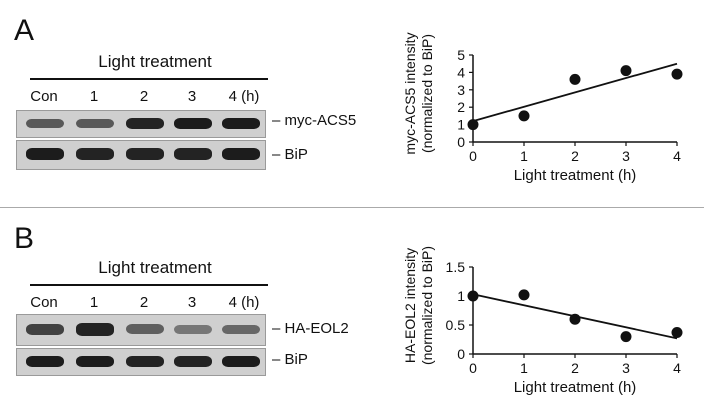 The width and height of the screenshot is (704, 415). Describe the element at coordinates (24, 238) in the screenshot. I see `panel-letter-b: B` at that location.